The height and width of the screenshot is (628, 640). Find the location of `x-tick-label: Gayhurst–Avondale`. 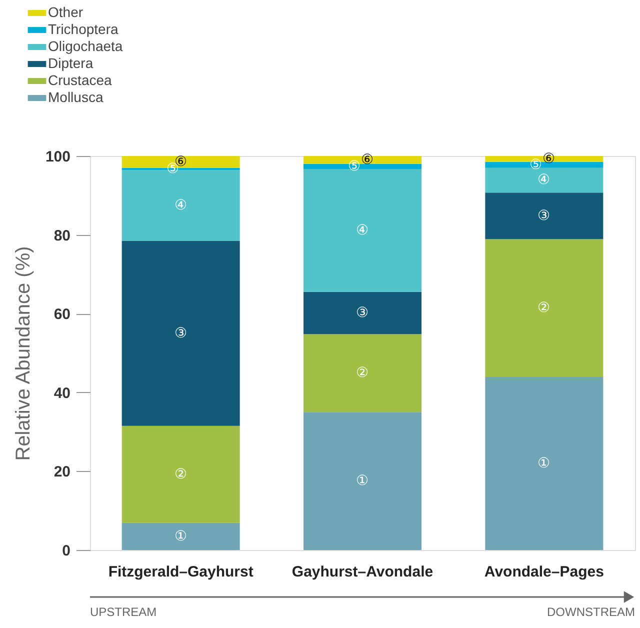

x-tick-label: Gayhurst–Avondale is located at coordinates (363, 572).